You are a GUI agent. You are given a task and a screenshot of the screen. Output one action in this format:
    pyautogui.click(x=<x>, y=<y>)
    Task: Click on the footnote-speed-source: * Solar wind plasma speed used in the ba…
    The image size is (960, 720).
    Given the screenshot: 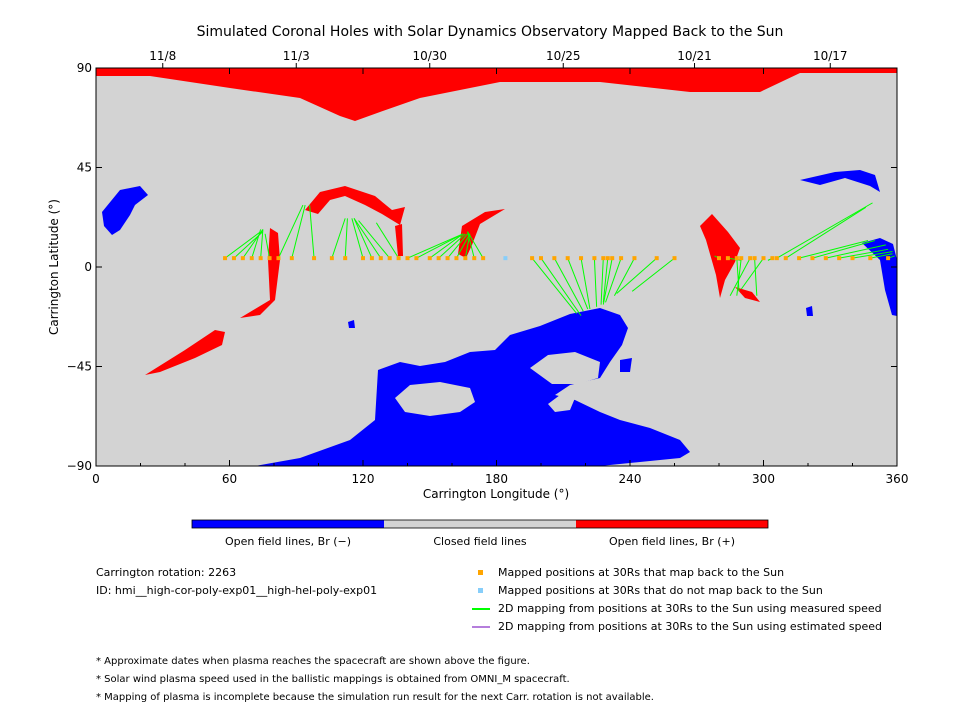 What is the action you would take?
    pyautogui.click(x=333, y=679)
    